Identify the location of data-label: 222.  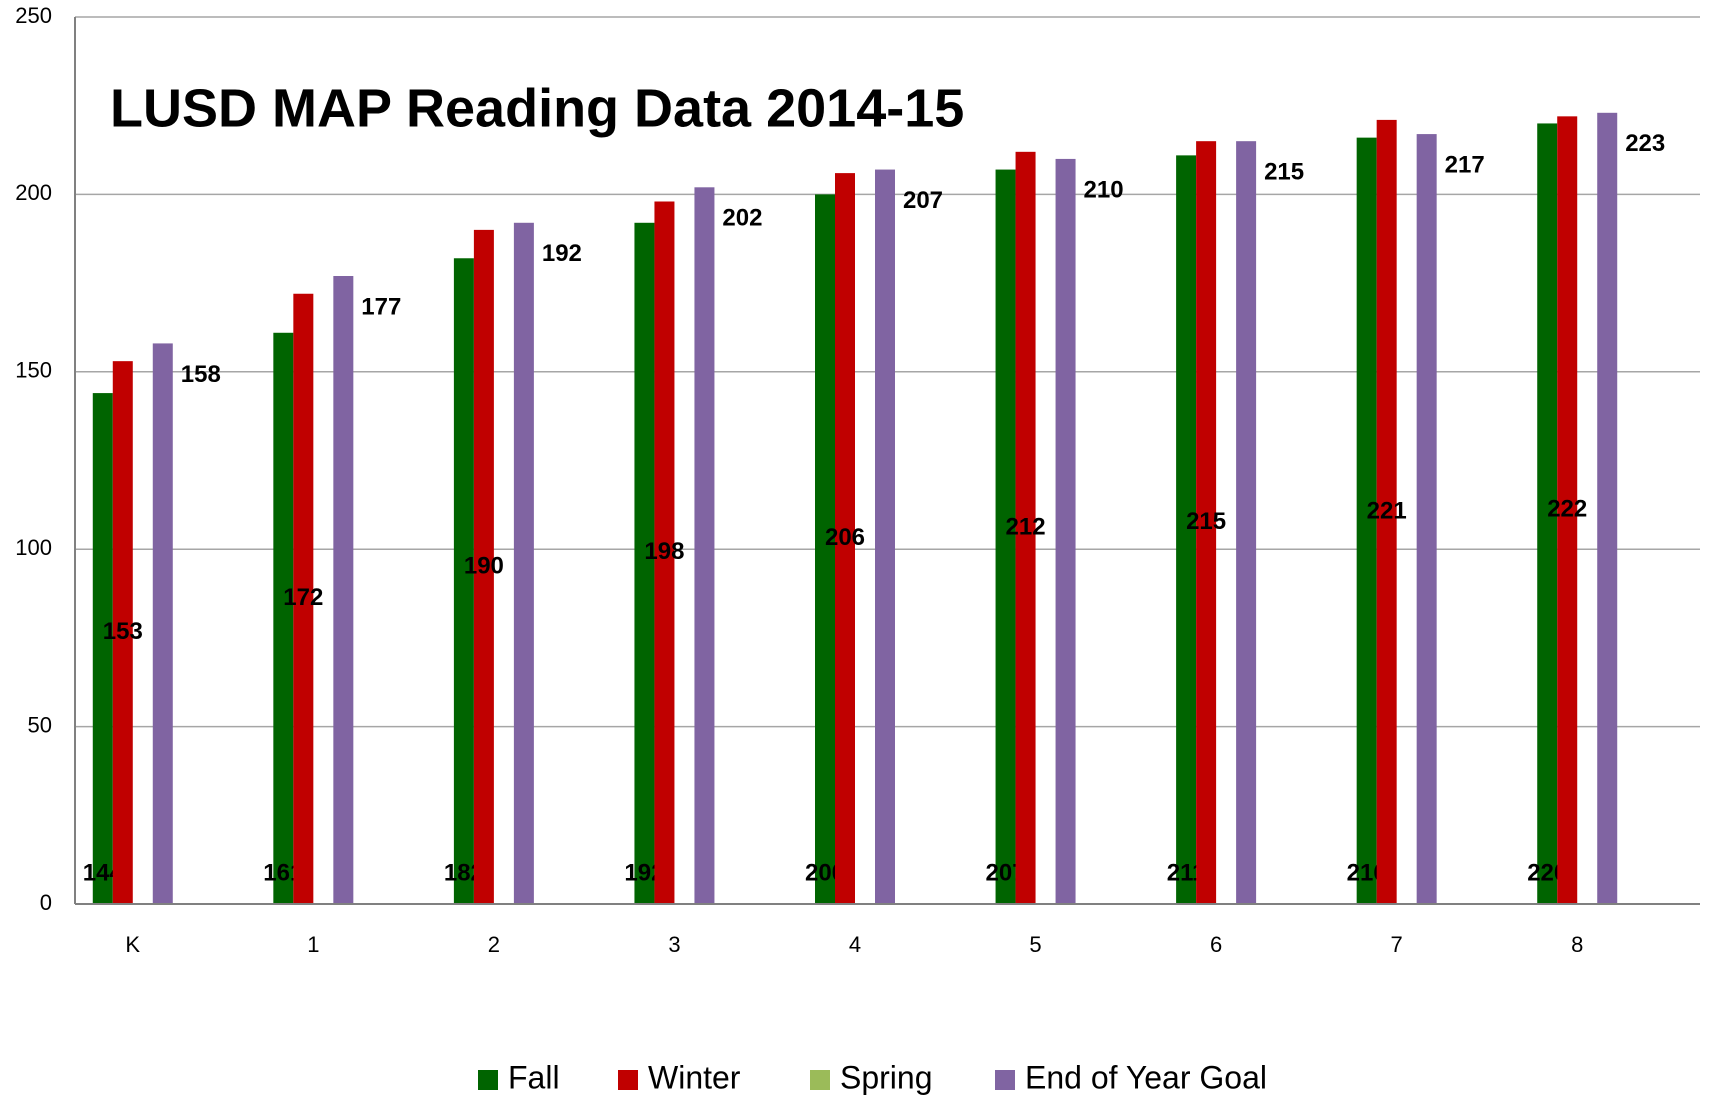
(1567, 509).